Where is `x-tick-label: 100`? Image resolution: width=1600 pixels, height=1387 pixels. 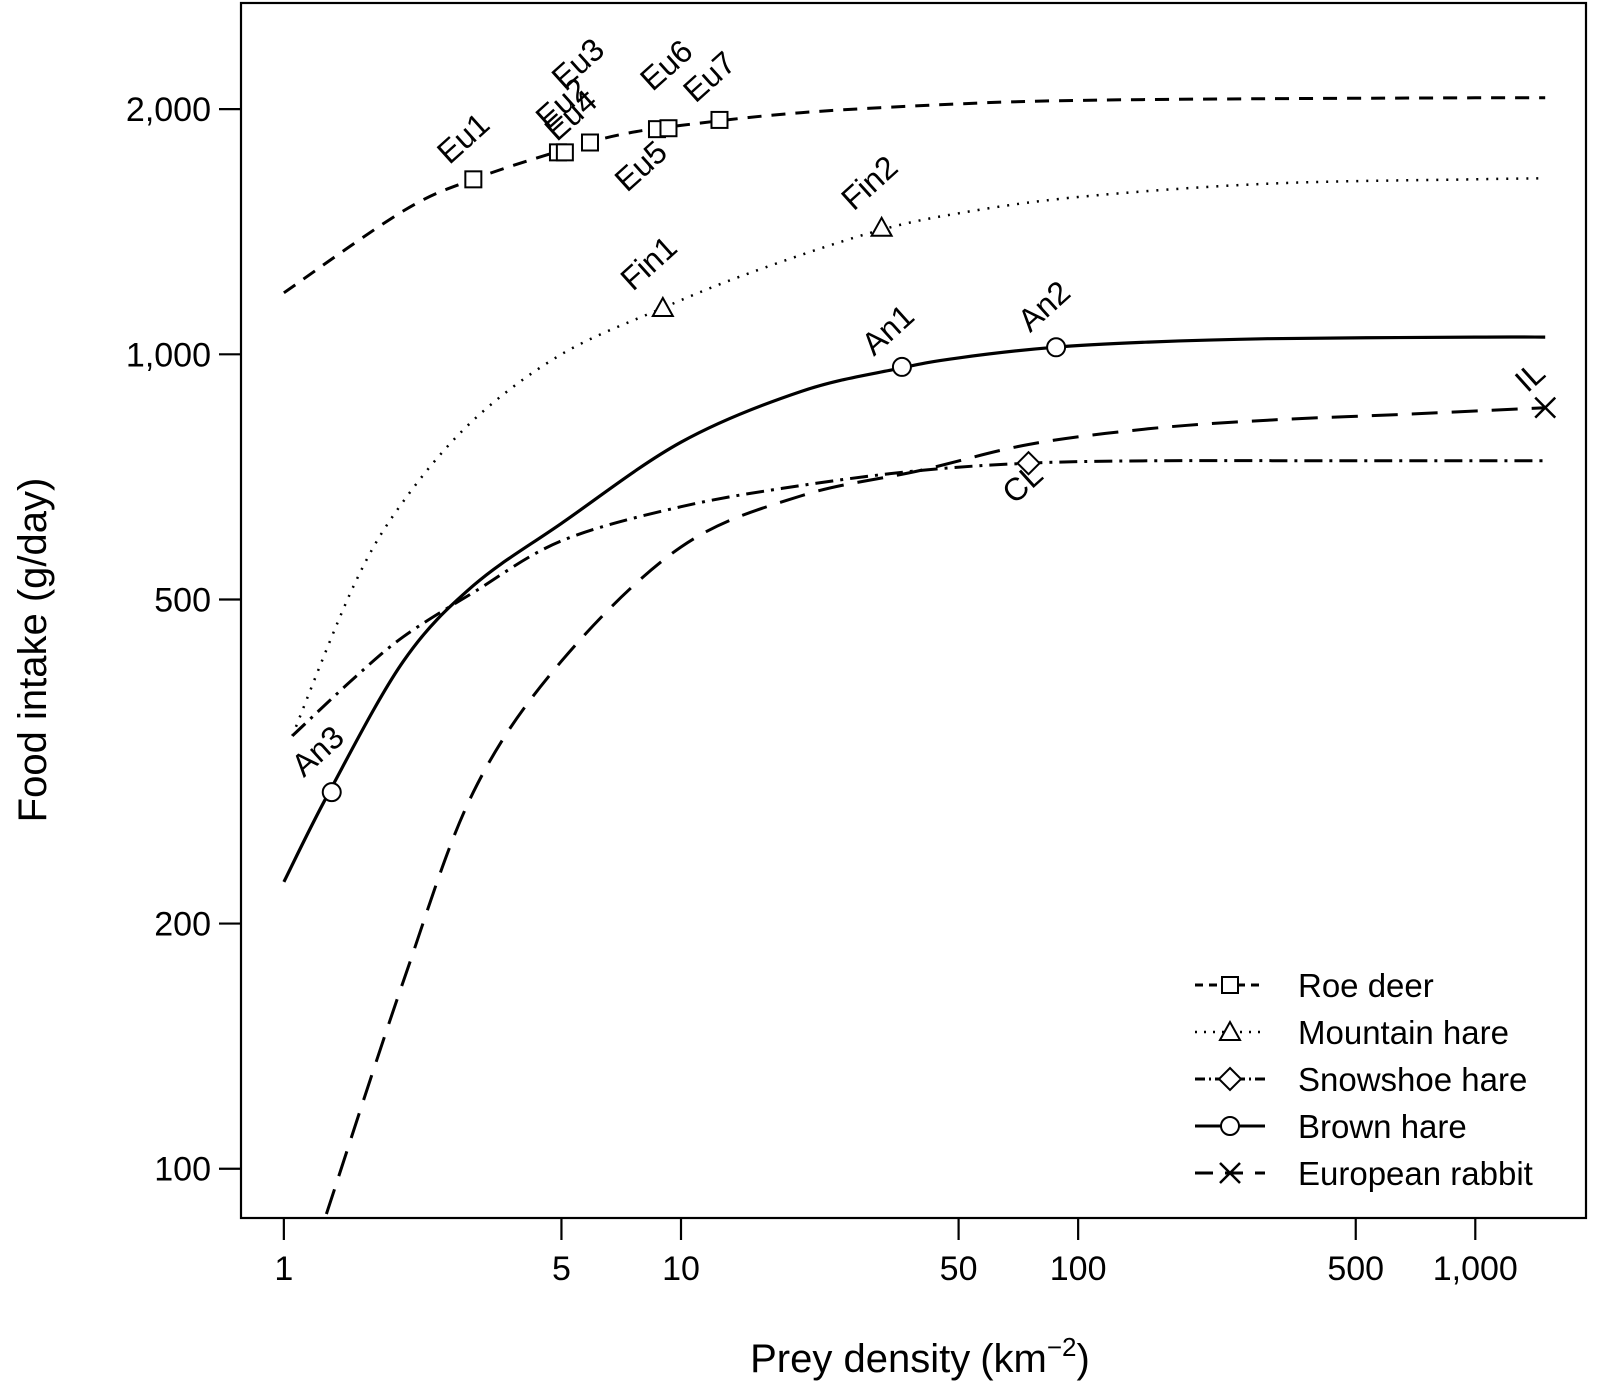
x-tick-label: 100 is located at coordinates (1078, 1269).